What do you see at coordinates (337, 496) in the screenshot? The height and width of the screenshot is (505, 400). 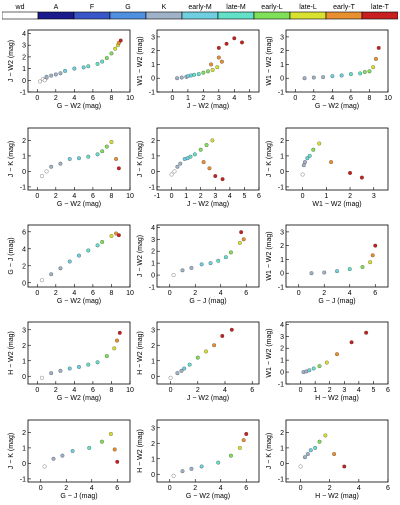 I see `x-axis-label: H − W2 (mag)` at bounding box center [337, 496].